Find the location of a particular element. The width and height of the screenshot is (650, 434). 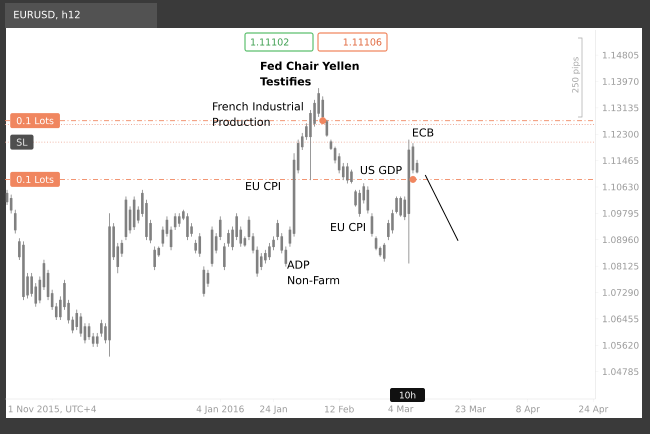

x-tick-label: 4 Jan 2016 is located at coordinates (220, 410).